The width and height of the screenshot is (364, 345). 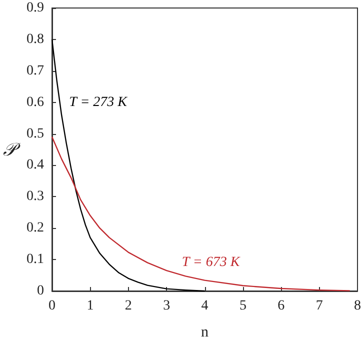 What do you see at coordinates (357, 306) in the screenshot?
I see `x-tick-label: 8` at bounding box center [357, 306].